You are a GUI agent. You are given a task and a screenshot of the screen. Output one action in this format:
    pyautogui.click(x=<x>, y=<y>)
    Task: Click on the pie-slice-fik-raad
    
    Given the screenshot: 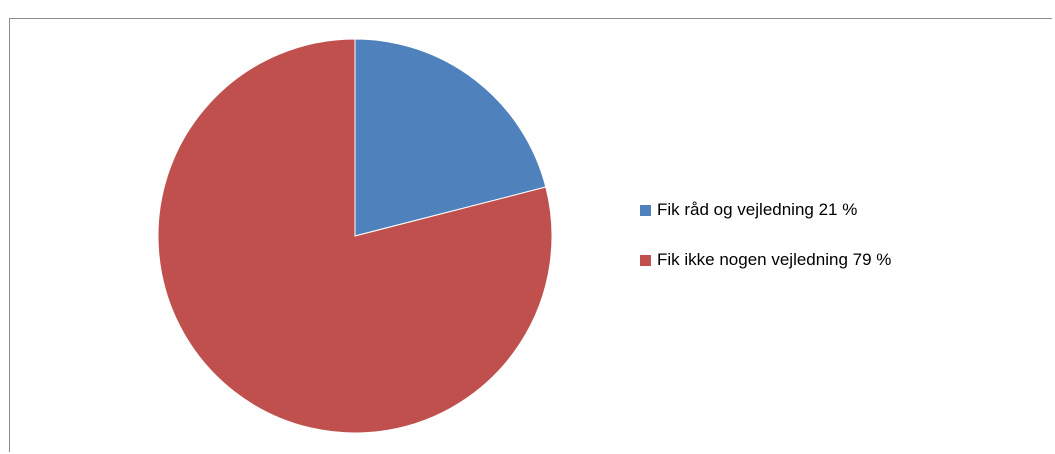 What is the action you would take?
    pyautogui.click(x=450, y=137)
    